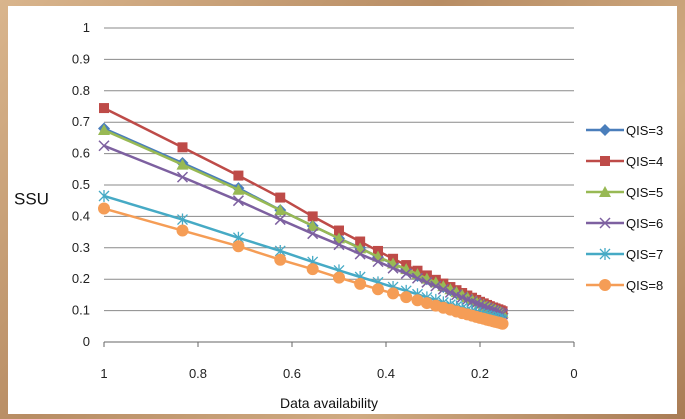 This screenshot has width=685, height=419. I want to click on y-tick-label: 0.1, so click(81, 310).